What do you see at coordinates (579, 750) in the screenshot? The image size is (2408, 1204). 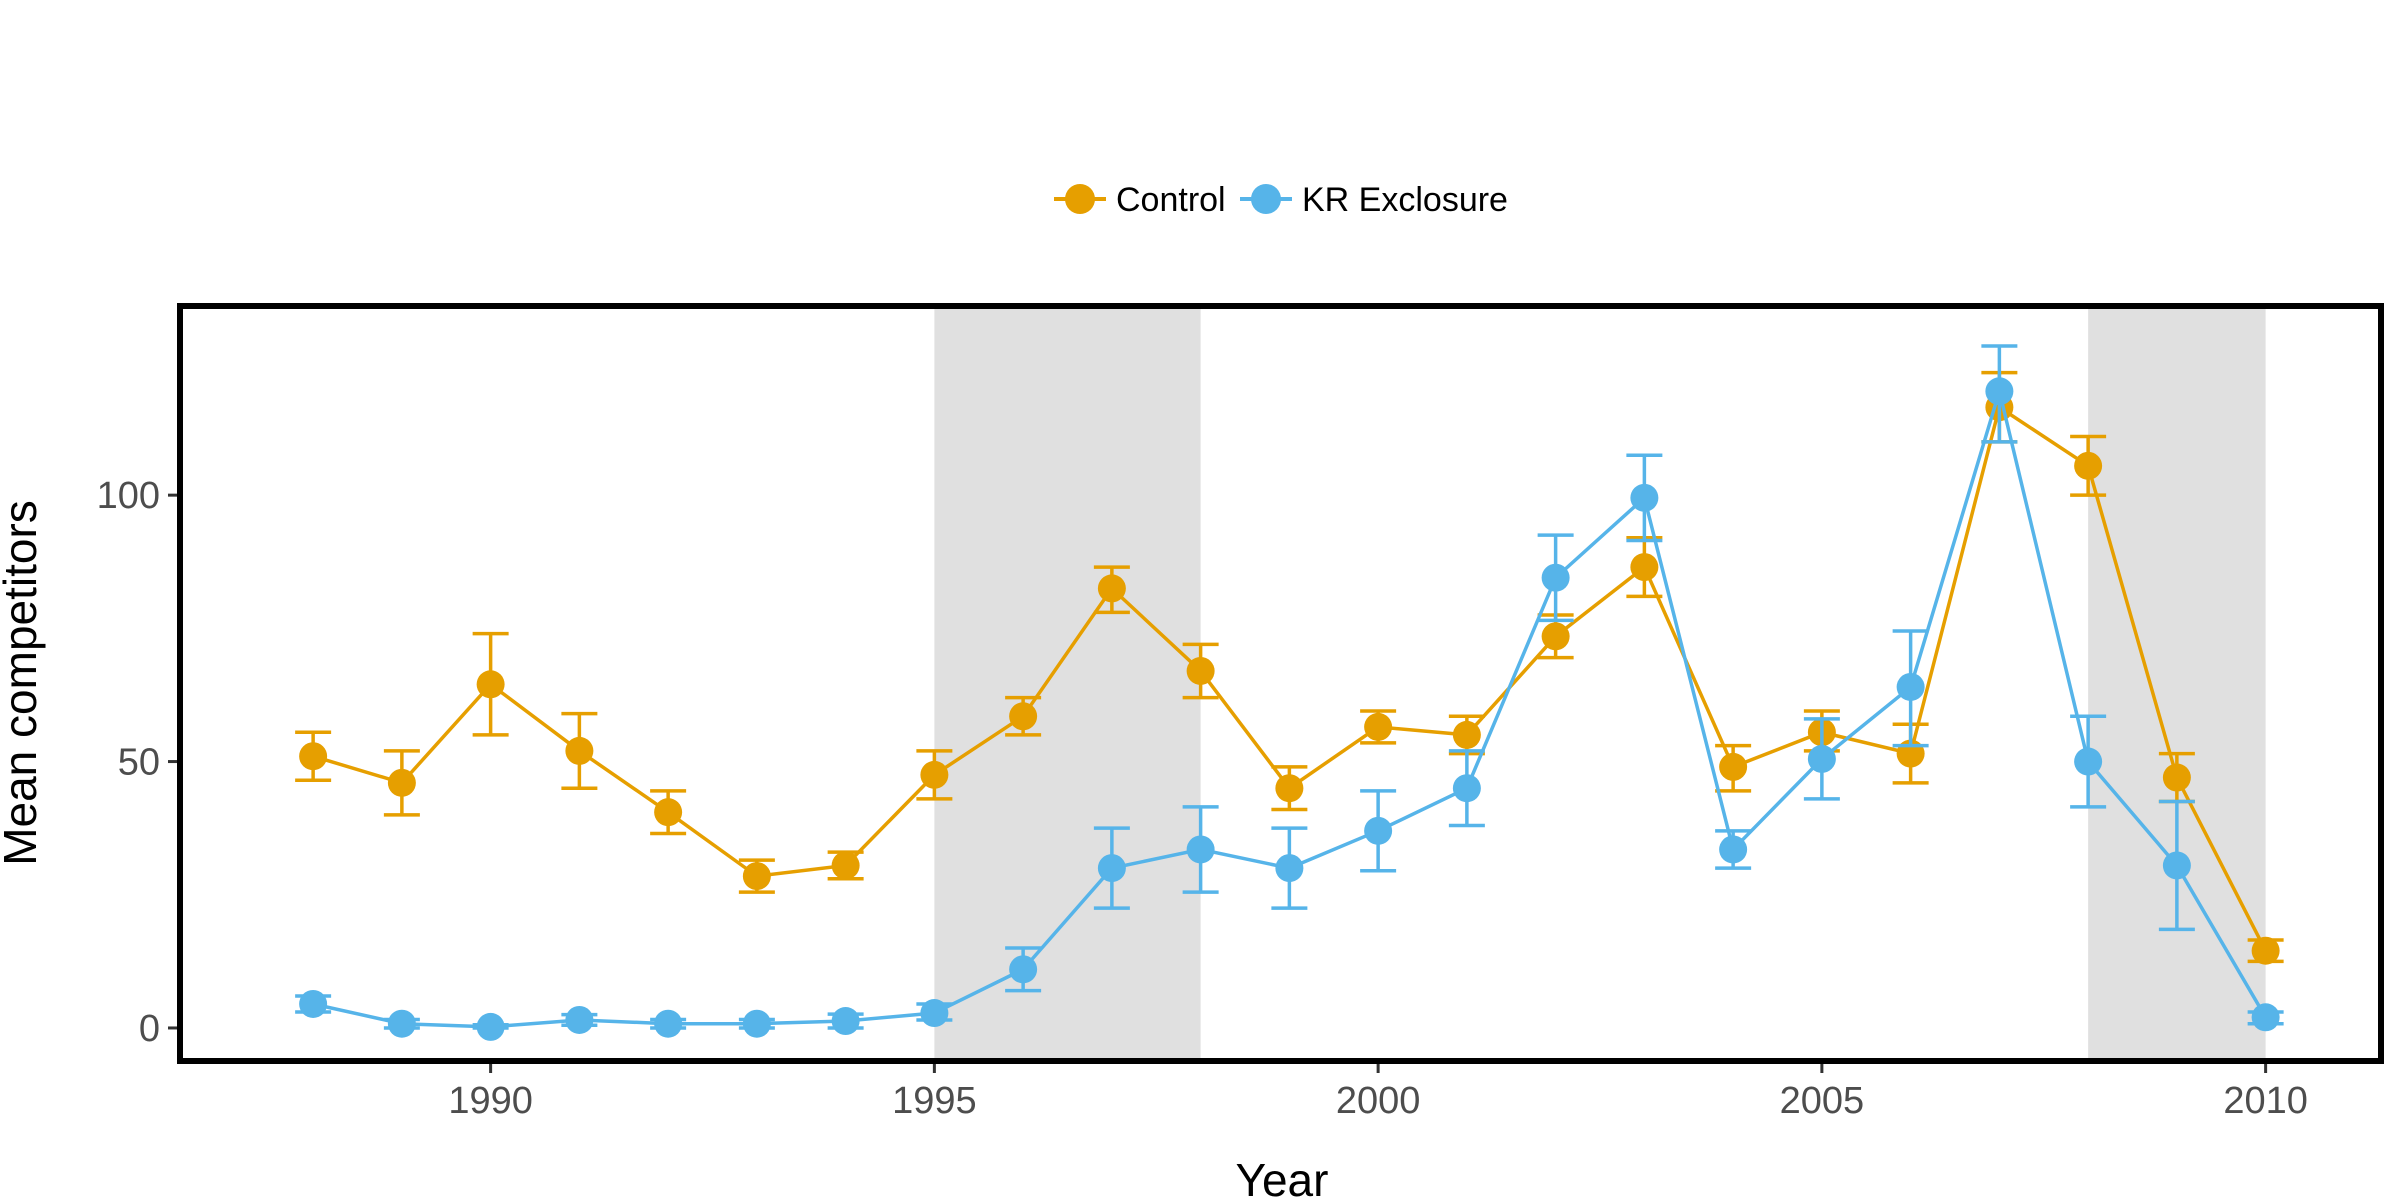 I see `point-control-1991` at bounding box center [579, 750].